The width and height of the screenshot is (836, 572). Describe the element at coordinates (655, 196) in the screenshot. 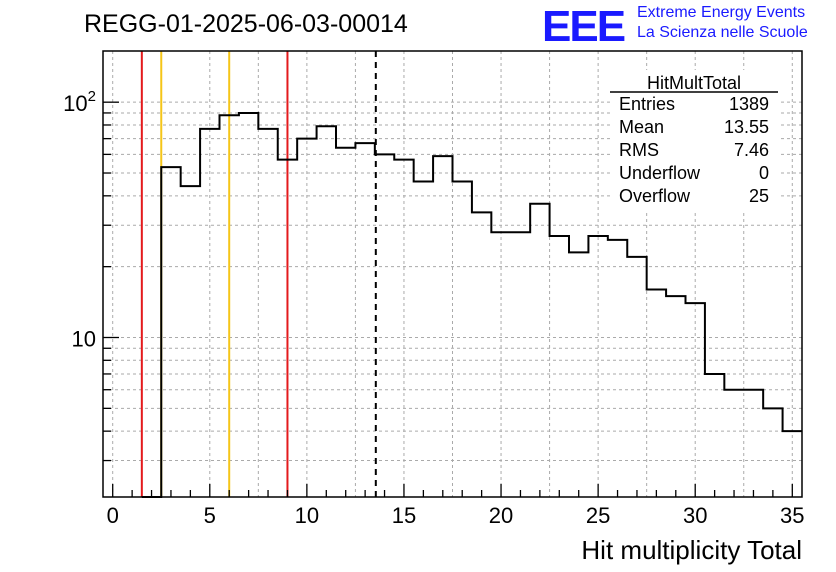

I see `stats-label-overflow: Overflow` at that location.